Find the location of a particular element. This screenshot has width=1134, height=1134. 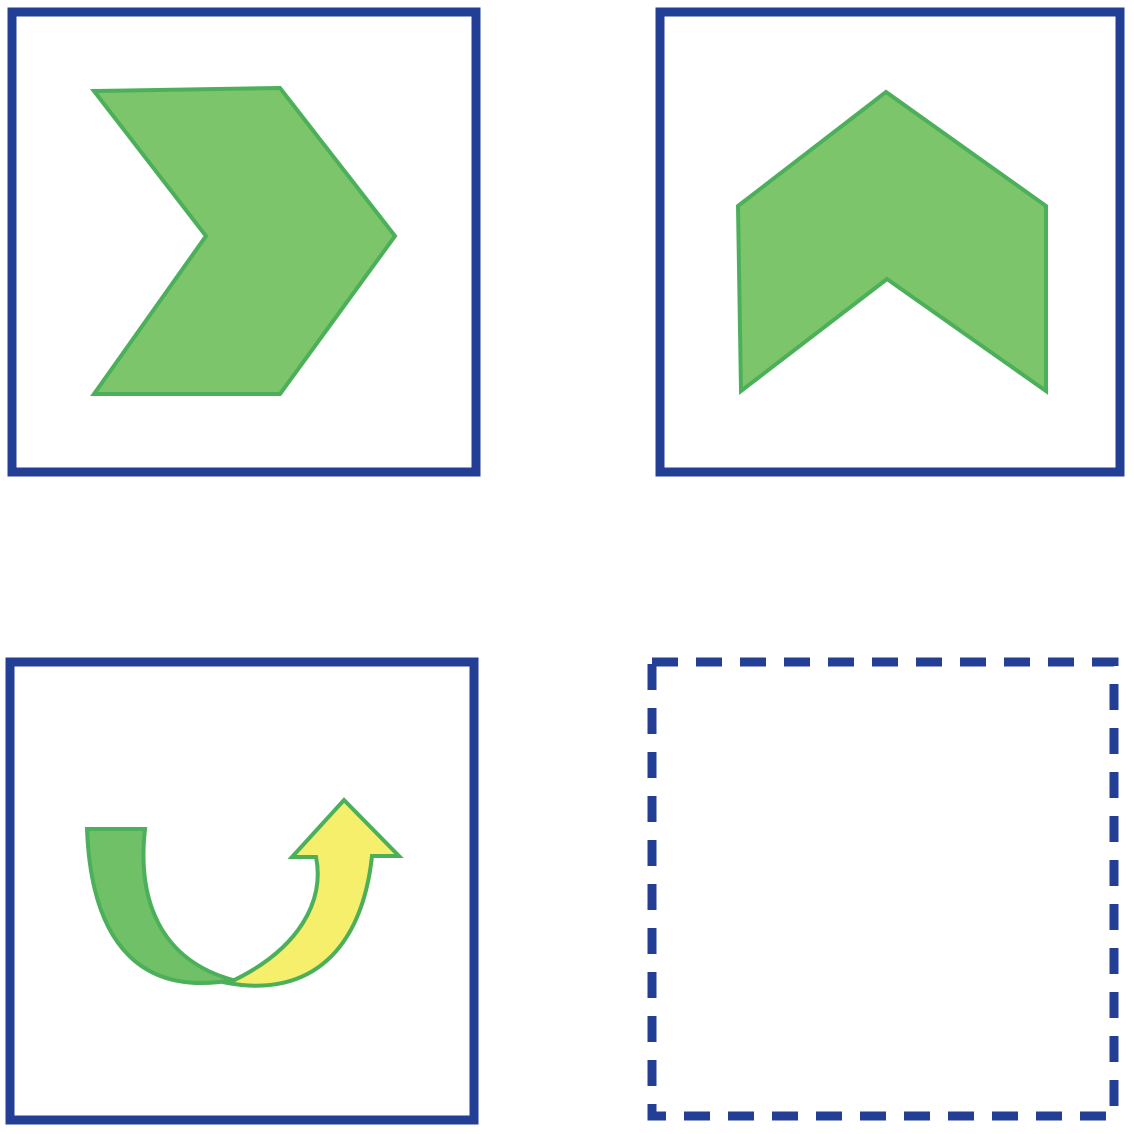

arrow-head-yellow is located at coordinates (312, 892).